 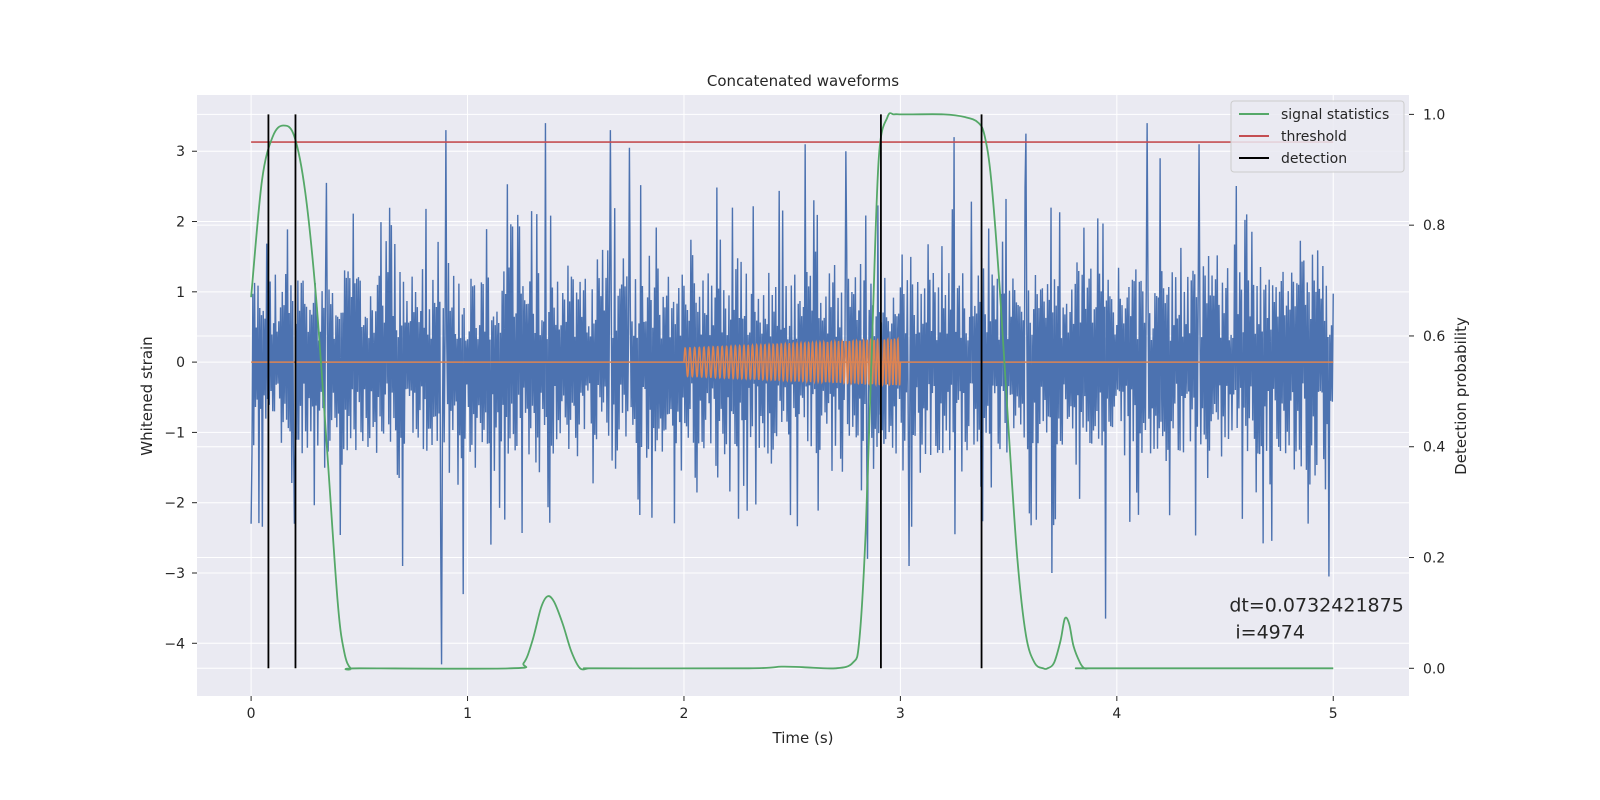 What do you see at coordinates (180, 398) in the screenshot?
I see `y-axis-ticks: −4 −3 −2 −1 0 1 2 3` at bounding box center [180, 398].